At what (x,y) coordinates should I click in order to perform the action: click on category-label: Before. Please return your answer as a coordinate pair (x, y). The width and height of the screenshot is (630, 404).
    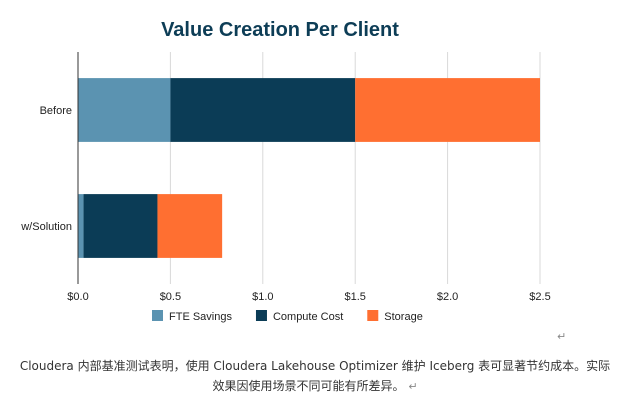
    Looking at the image, I should click on (56, 111).